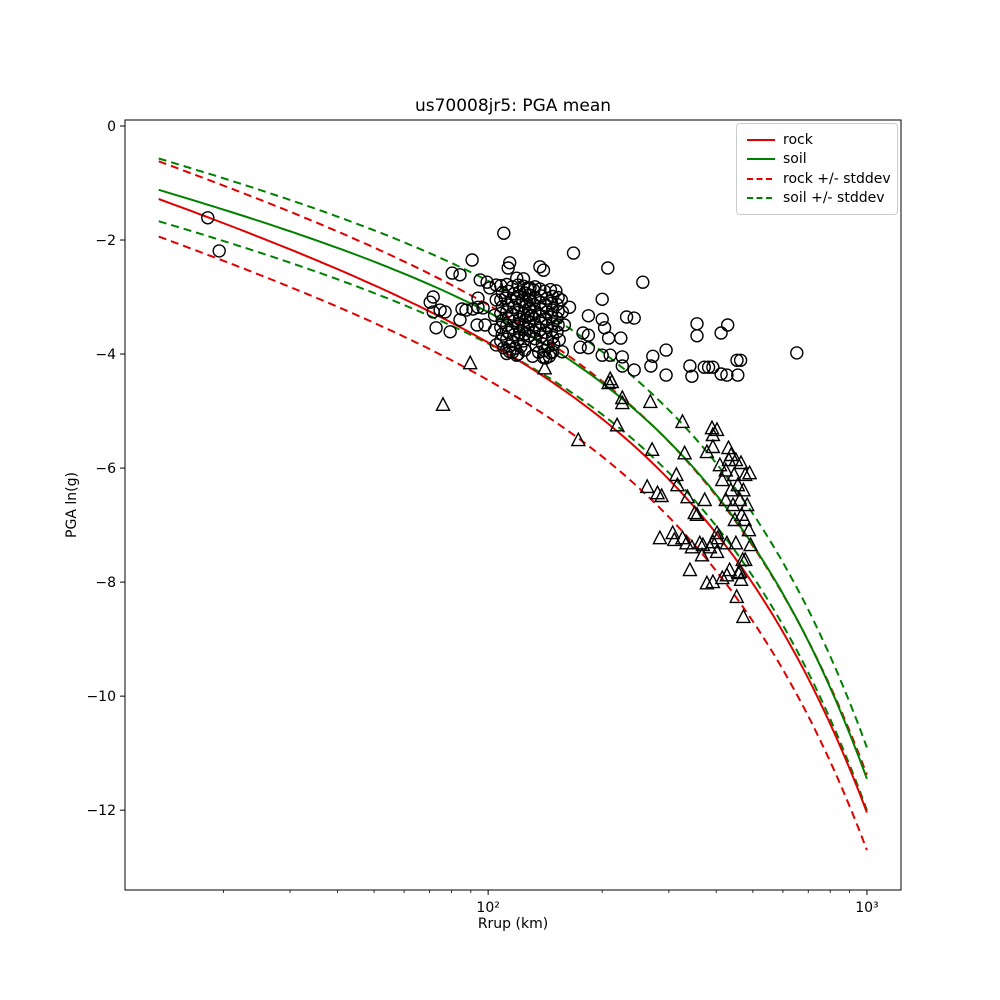 Image resolution: width=1000 pixels, height=1000 pixels. Describe the element at coordinates (101, 697) in the screenshot. I see `y-tick-label: −10` at that location.